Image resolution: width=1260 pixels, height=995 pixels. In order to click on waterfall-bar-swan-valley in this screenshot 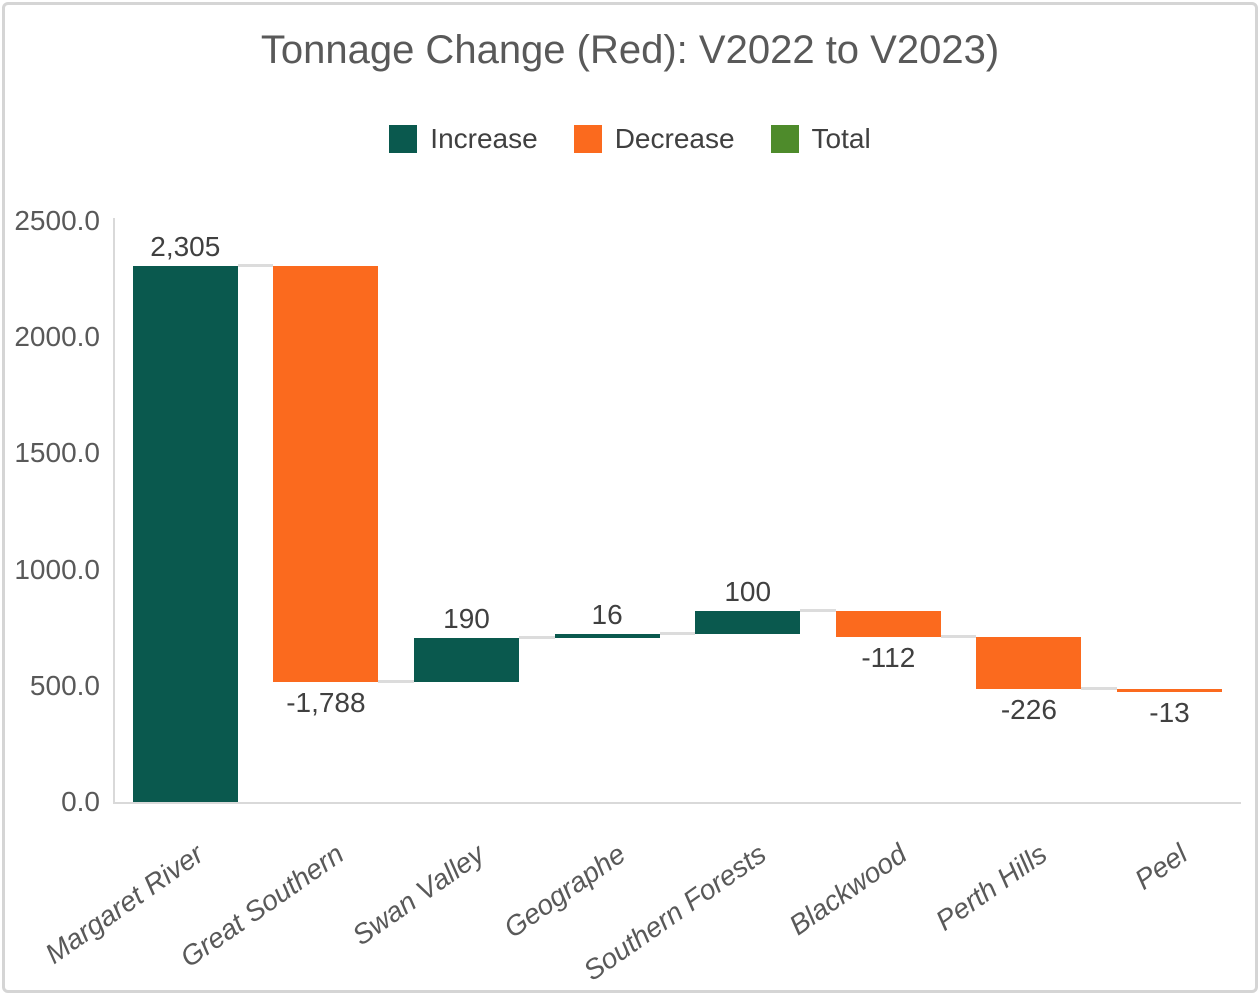, I will do `click(466, 659)`.